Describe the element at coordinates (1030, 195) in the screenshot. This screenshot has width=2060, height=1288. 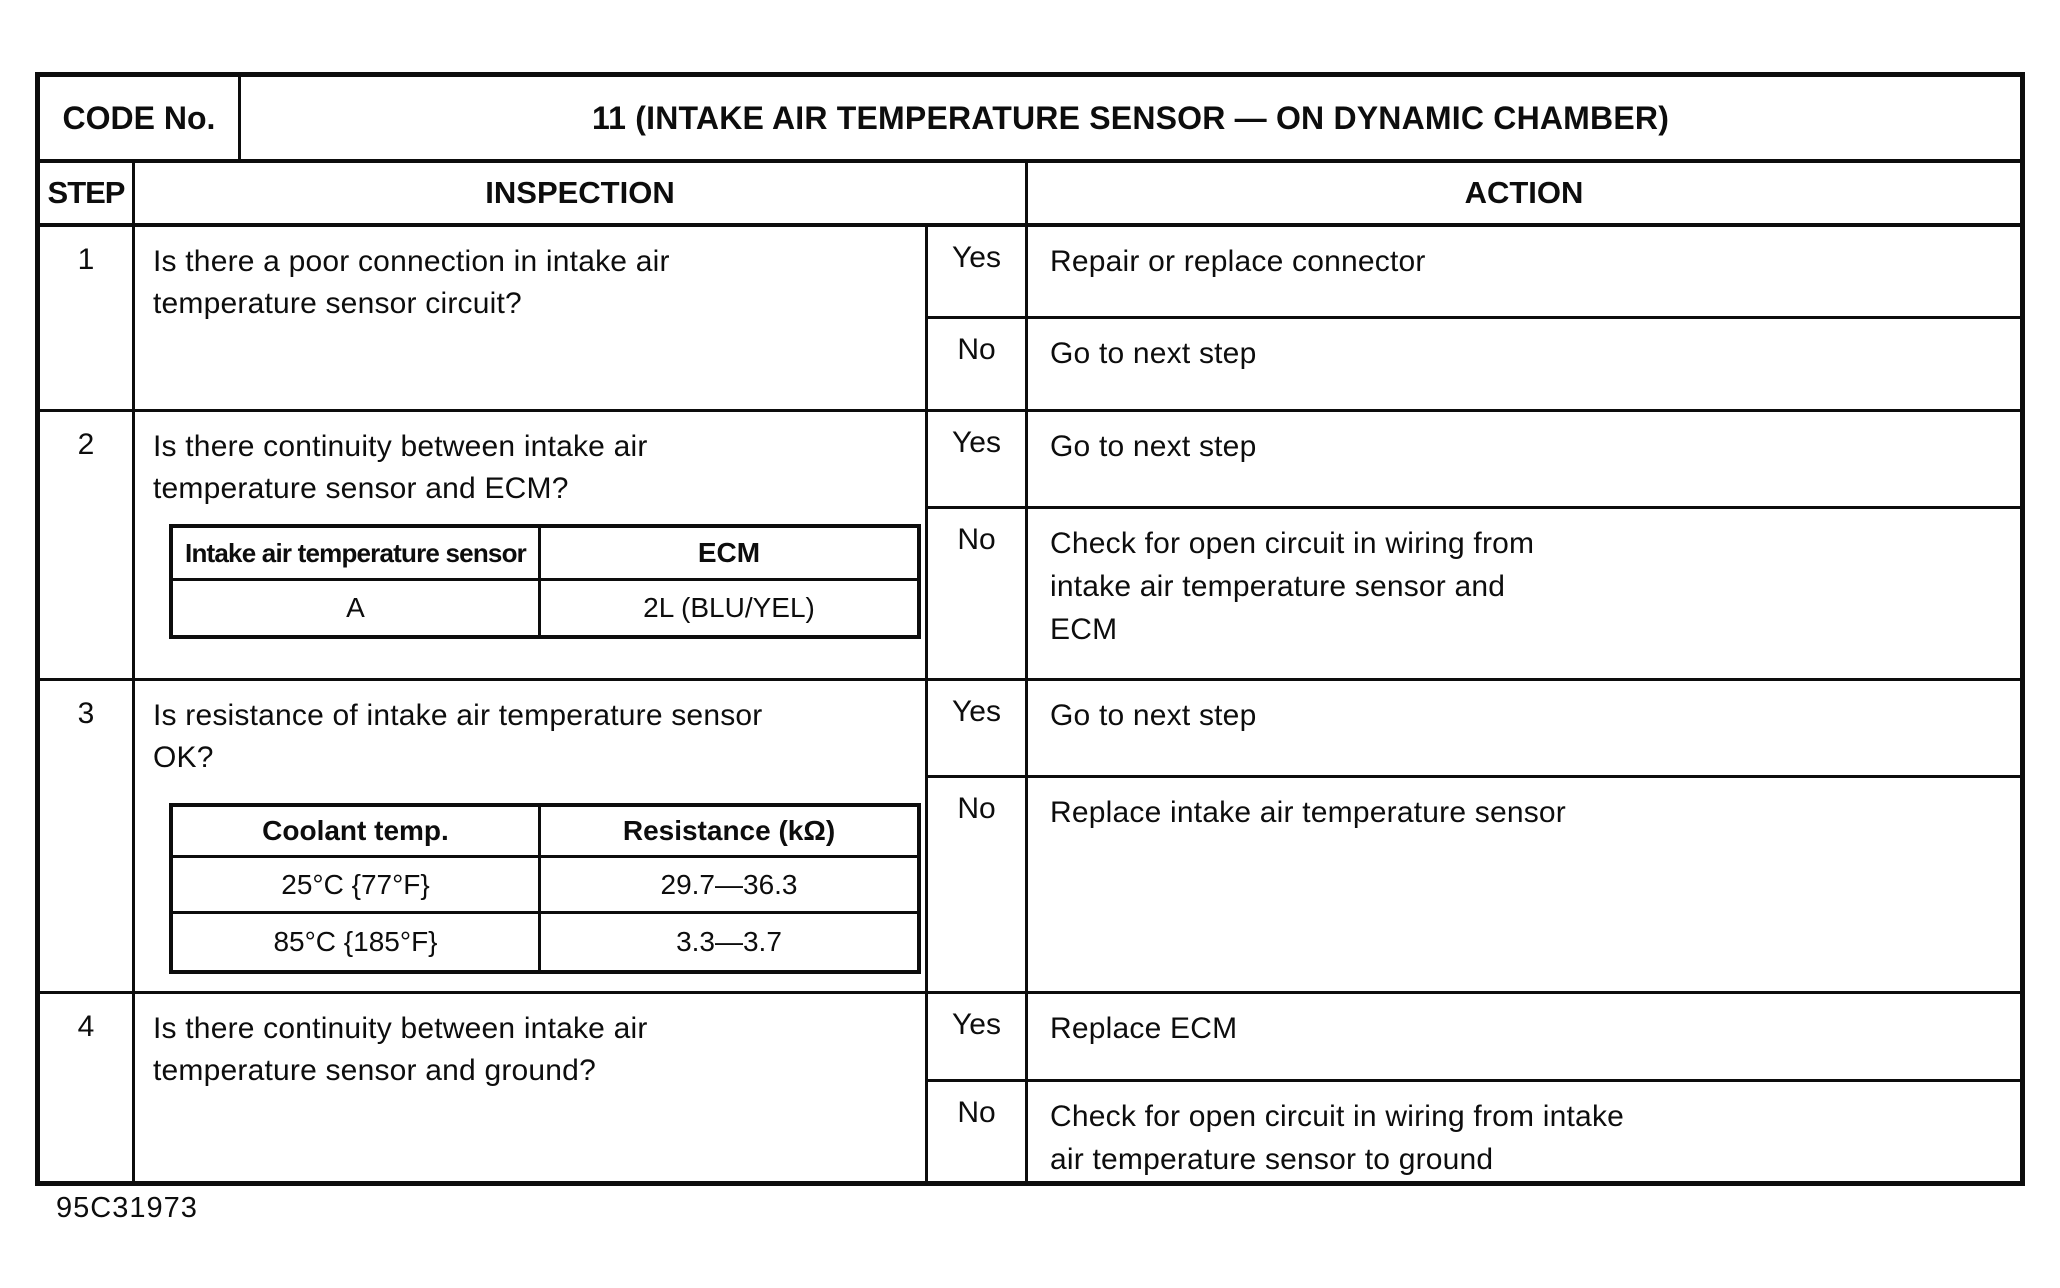
I see `column-header-row: STEP INSPECTION ACTION` at that location.